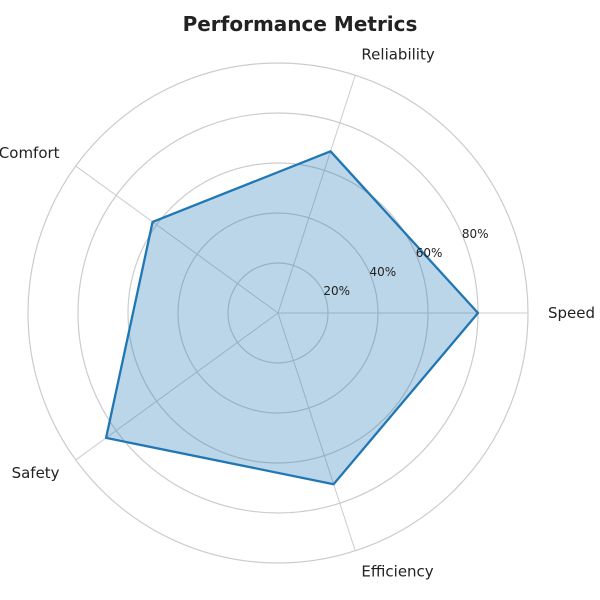 The height and width of the screenshot is (600, 600). I want to click on tick-label: 20%, so click(336, 291).